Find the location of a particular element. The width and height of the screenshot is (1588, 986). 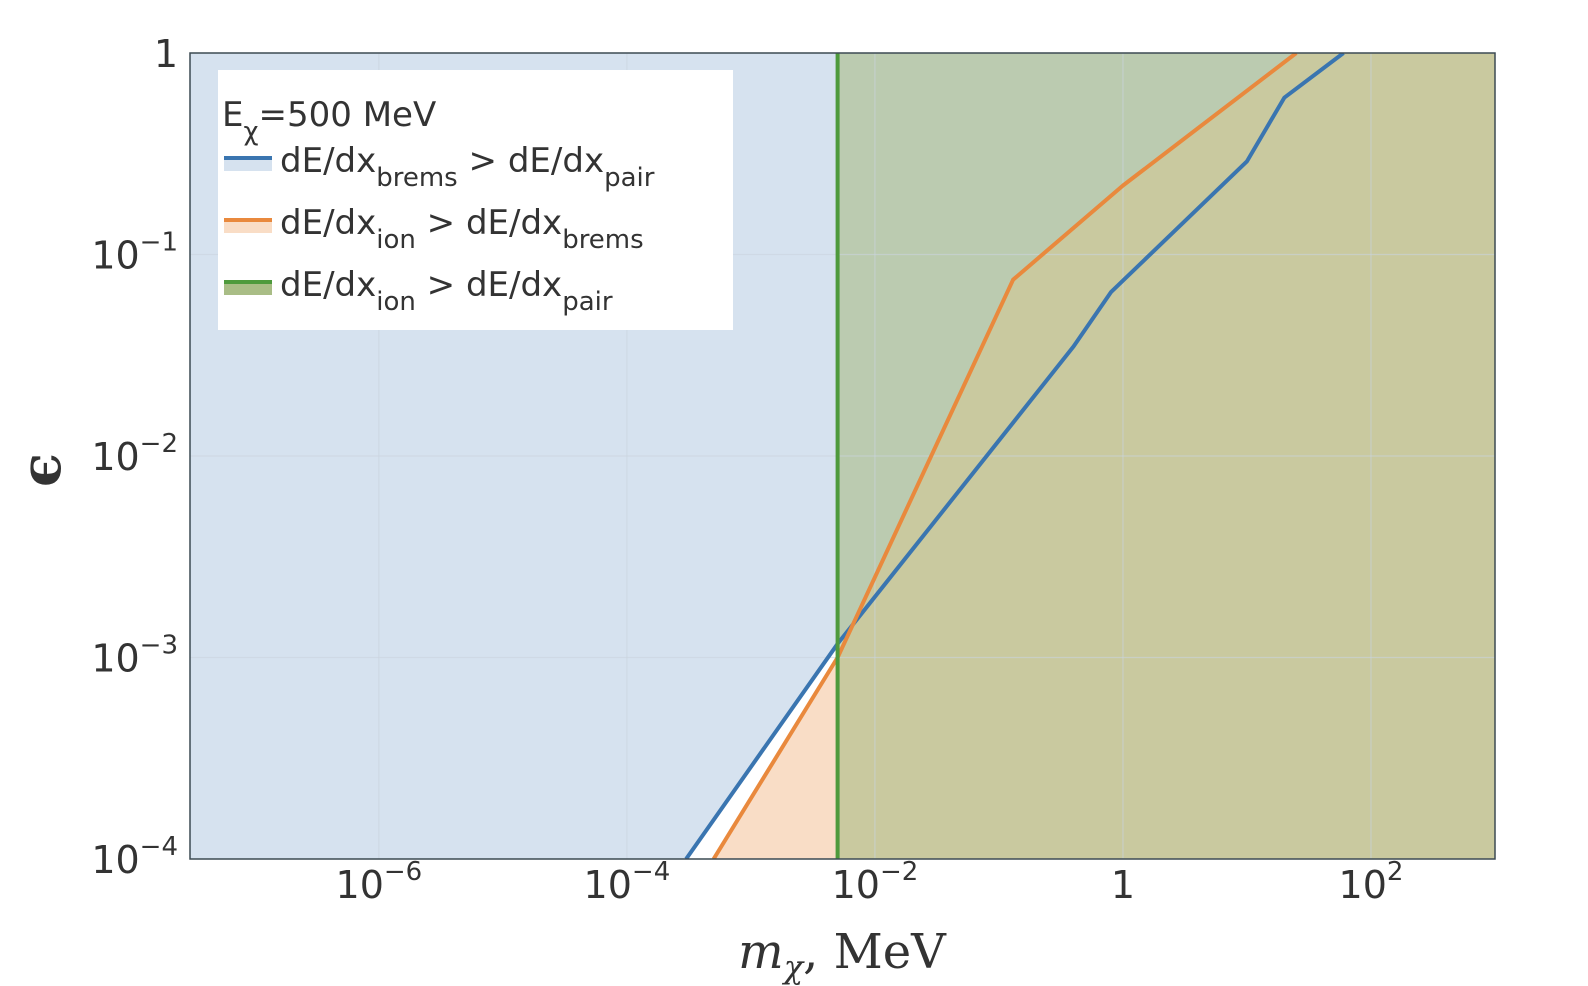

y-tick-label-exp: −3 is located at coordinates (159, 646).